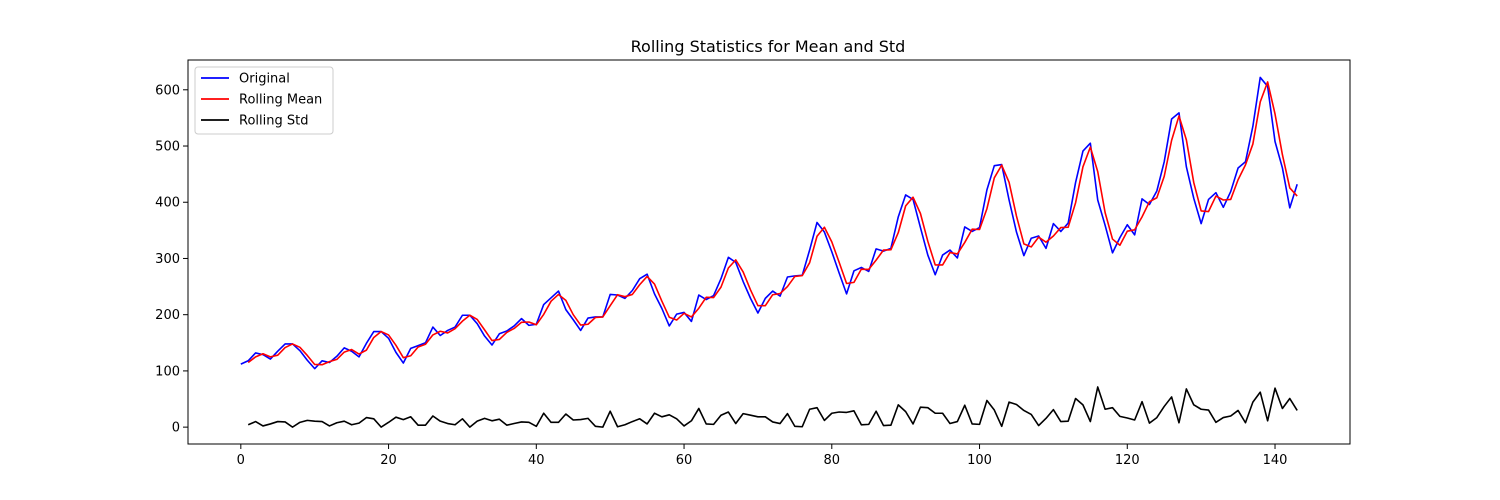  I want to click on x-tick-label: 20, so click(388, 460).